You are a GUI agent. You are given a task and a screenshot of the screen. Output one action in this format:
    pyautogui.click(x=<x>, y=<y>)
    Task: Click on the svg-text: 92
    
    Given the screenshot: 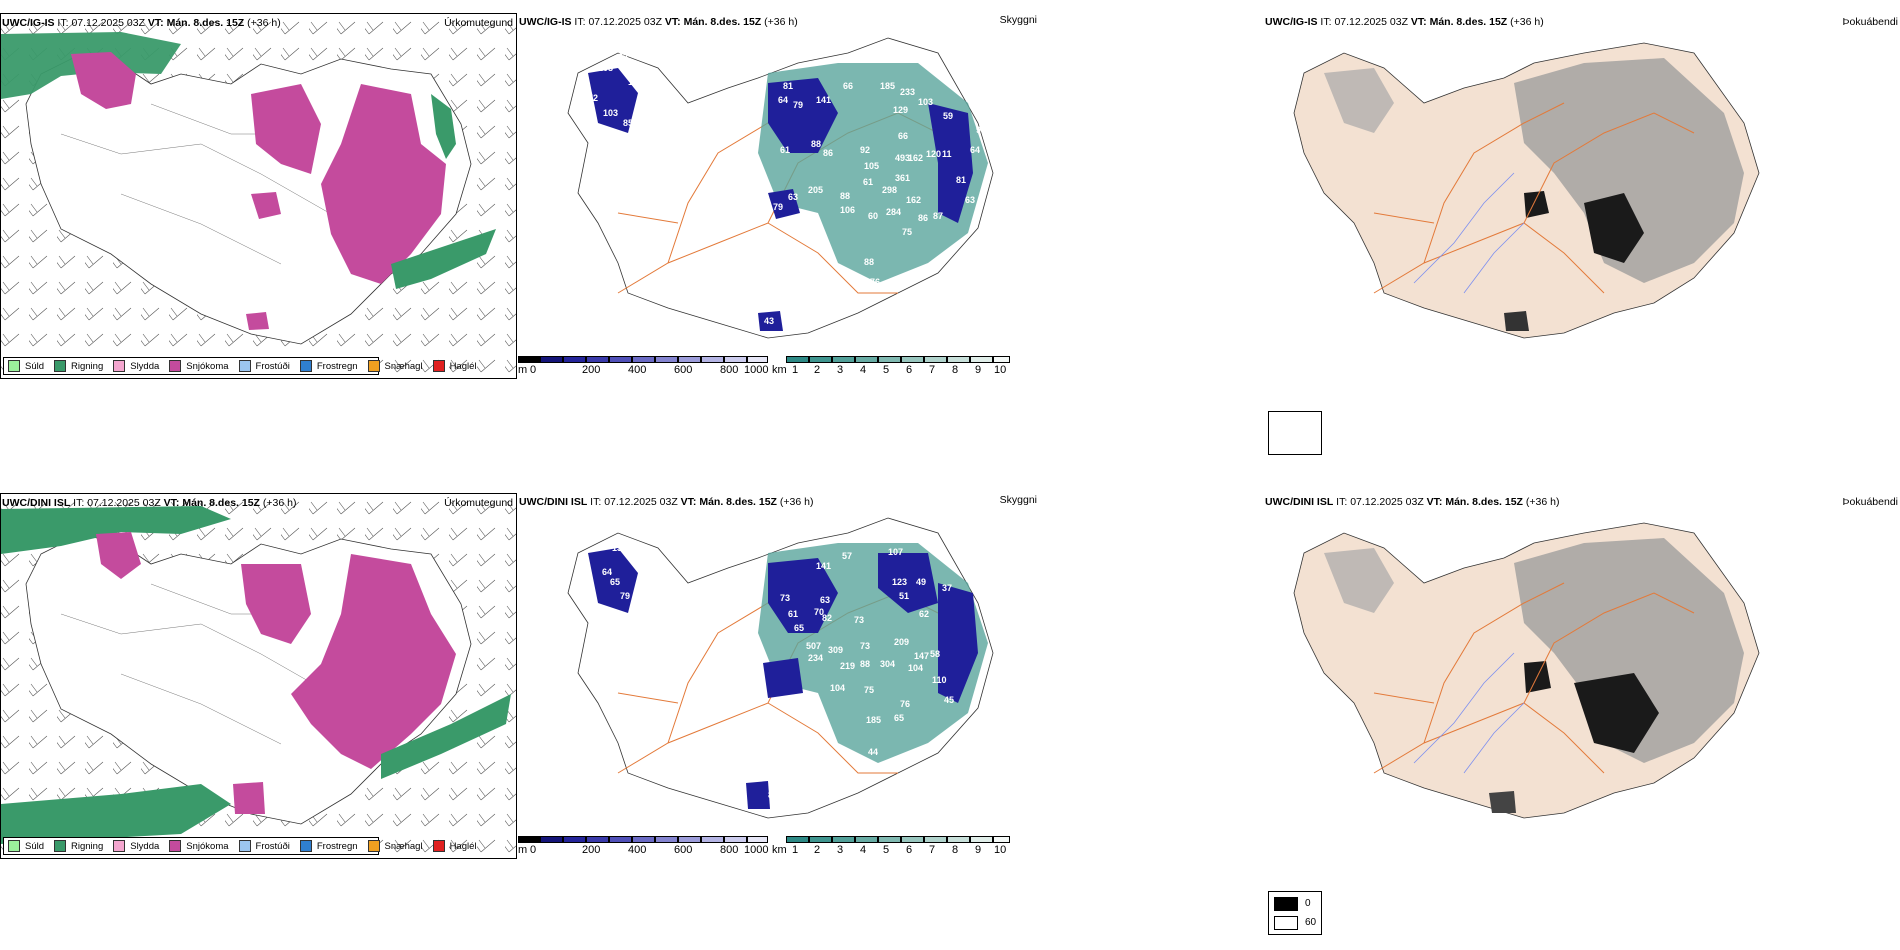 What is the action you would take?
    pyautogui.click(x=865, y=150)
    